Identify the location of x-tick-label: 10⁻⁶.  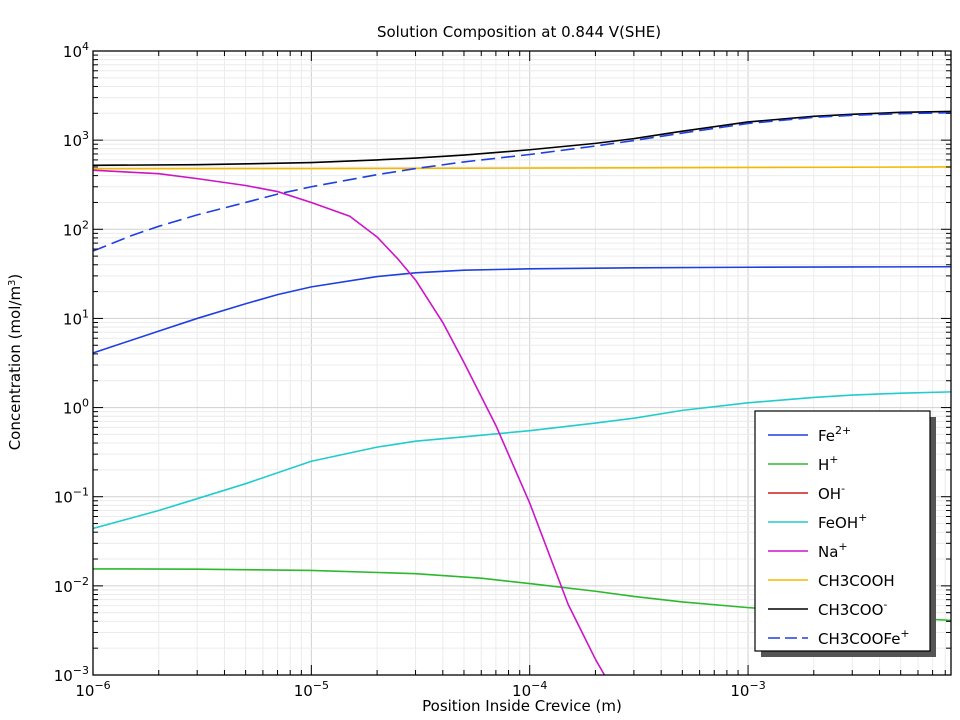
(92, 689).